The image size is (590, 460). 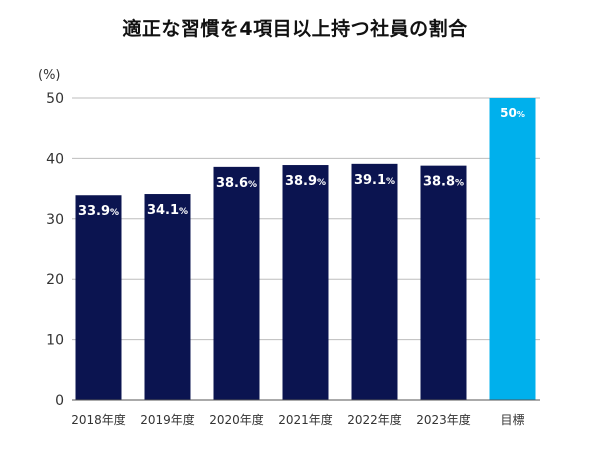 What do you see at coordinates (55, 341) in the screenshot?
I see `y-tick-label: 10` at bounding box center [55, 341].